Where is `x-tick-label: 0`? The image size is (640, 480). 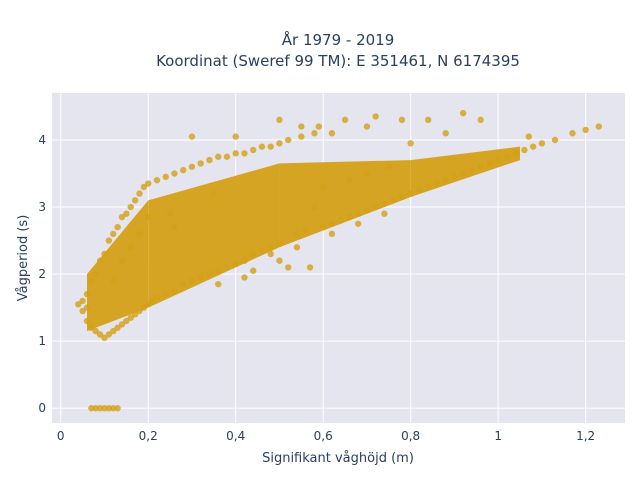
x-tick-label: 0 is located at coordinates (61, 436).